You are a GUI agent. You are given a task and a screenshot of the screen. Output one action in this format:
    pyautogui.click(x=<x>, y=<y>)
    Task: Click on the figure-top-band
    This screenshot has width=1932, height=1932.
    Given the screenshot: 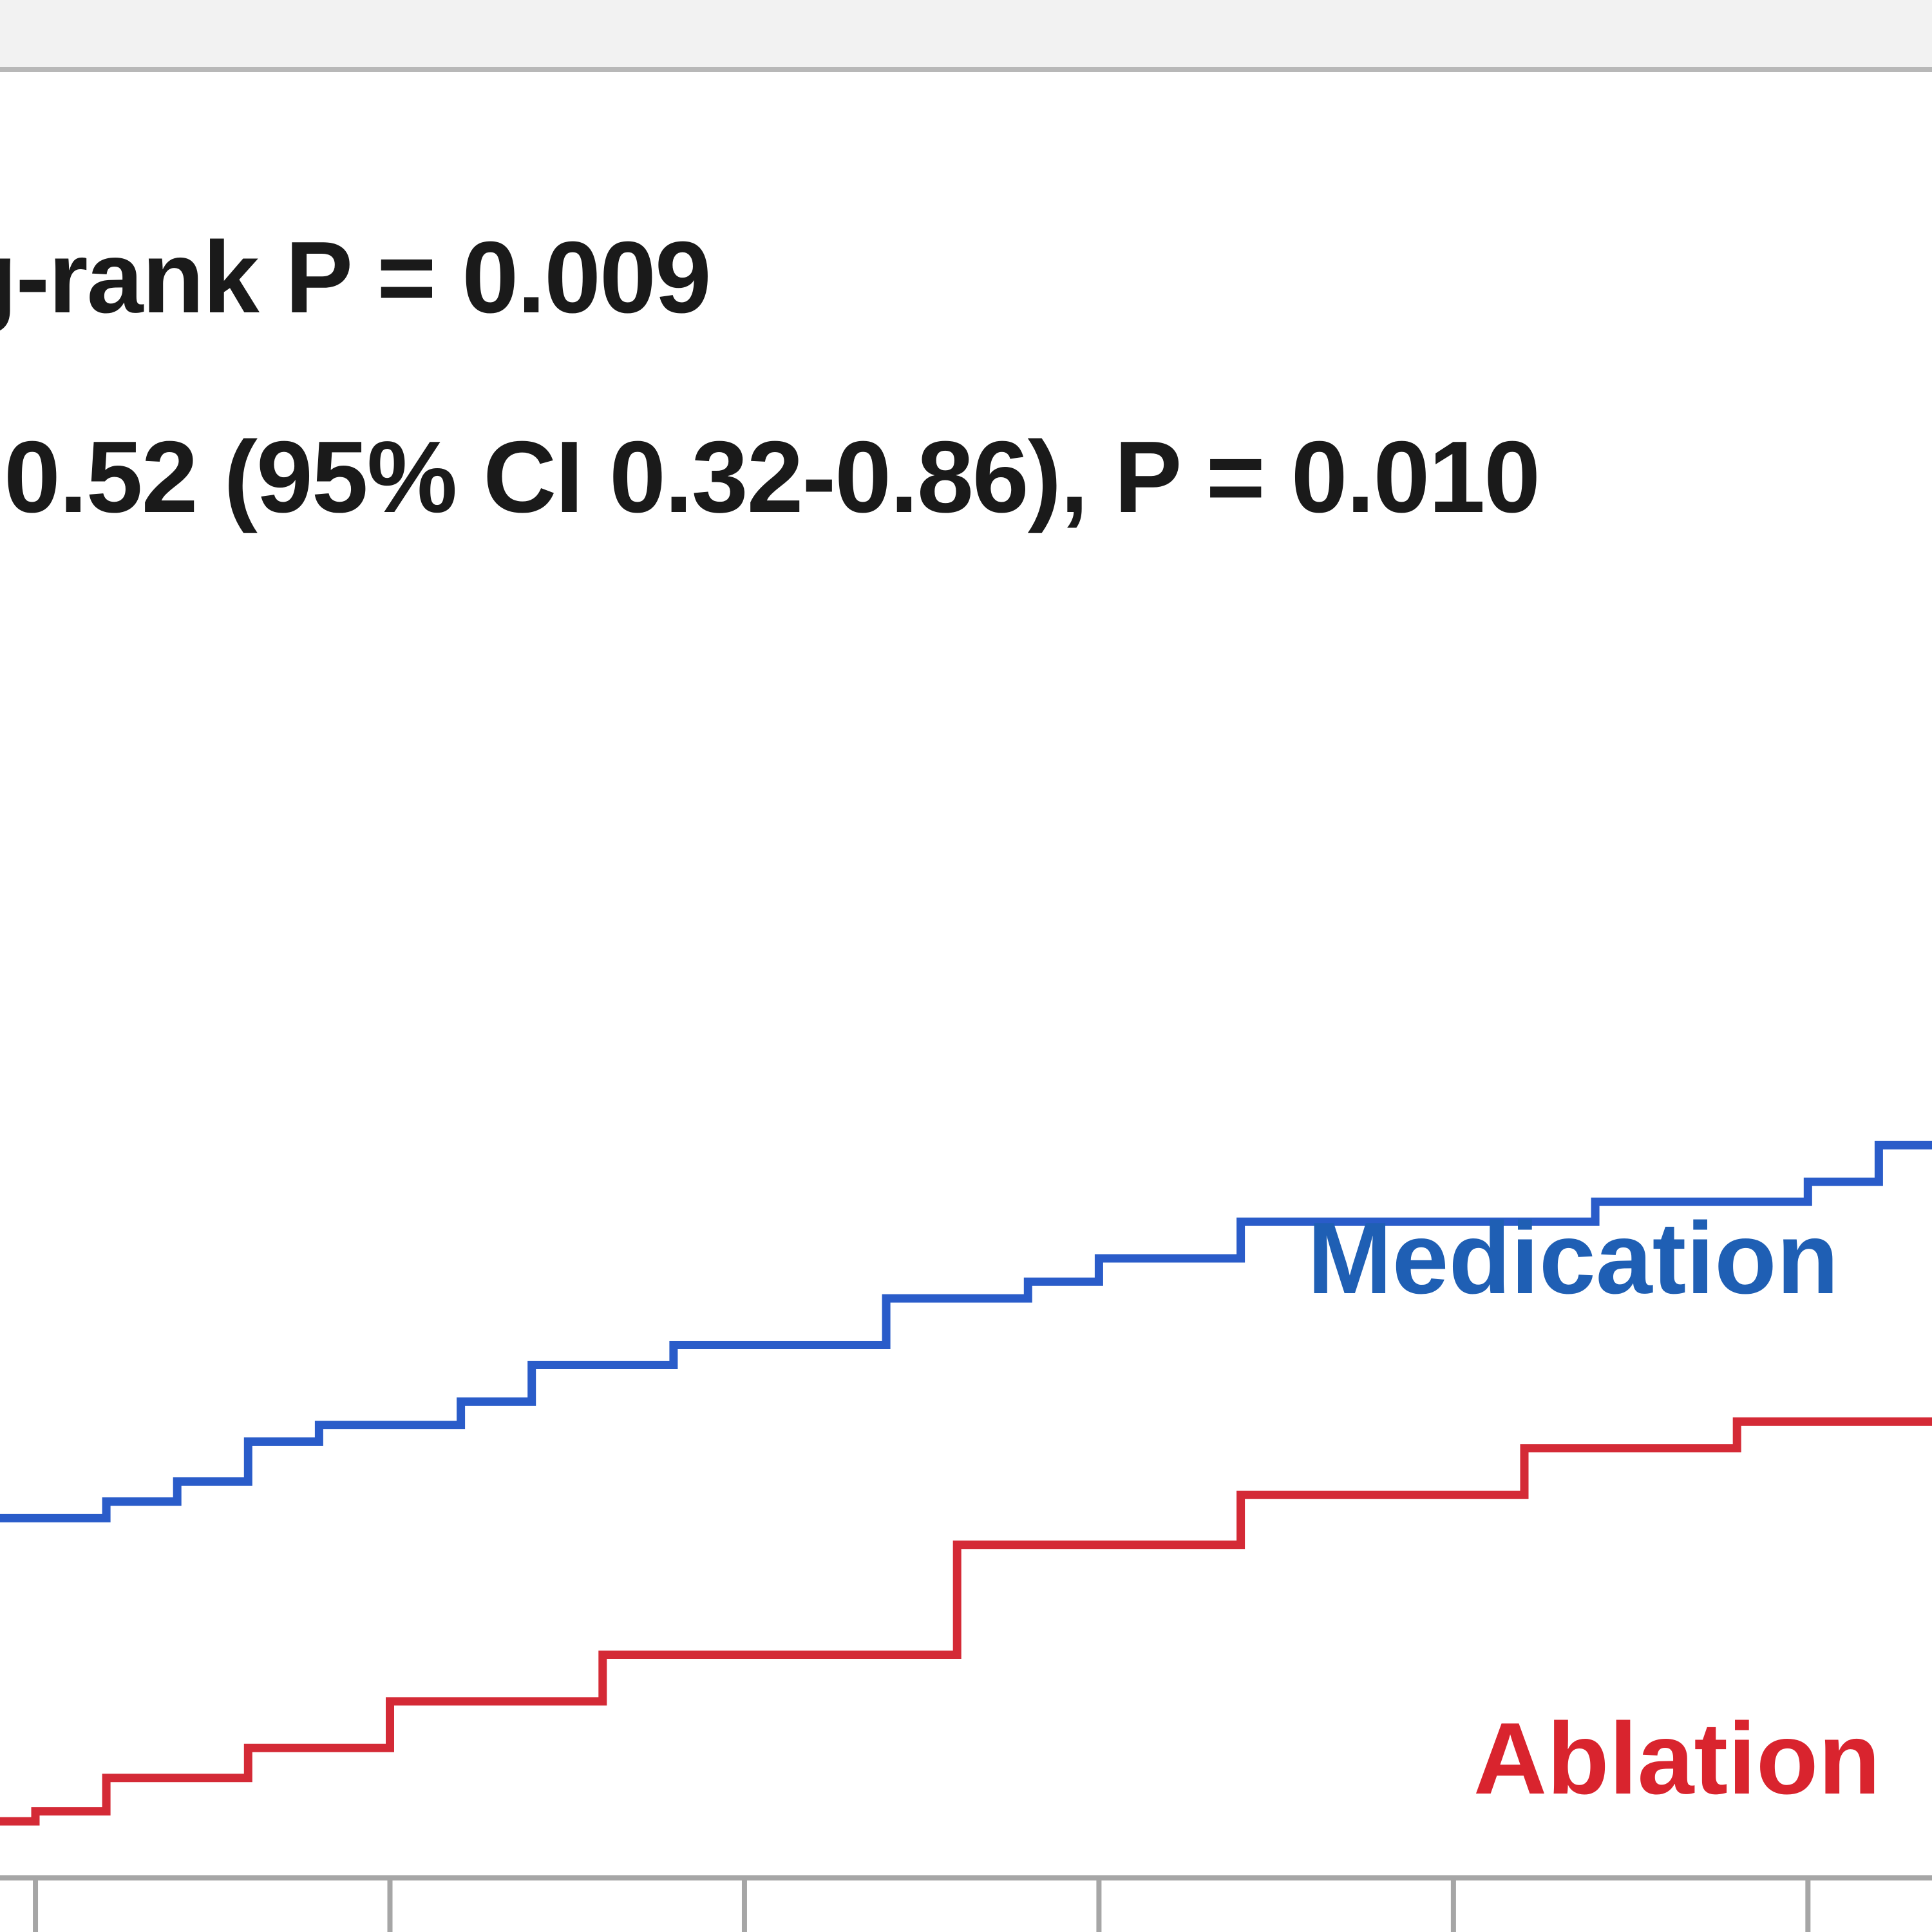 What is the action you would take?
    pyautogui.click(x=966, y=34)
    